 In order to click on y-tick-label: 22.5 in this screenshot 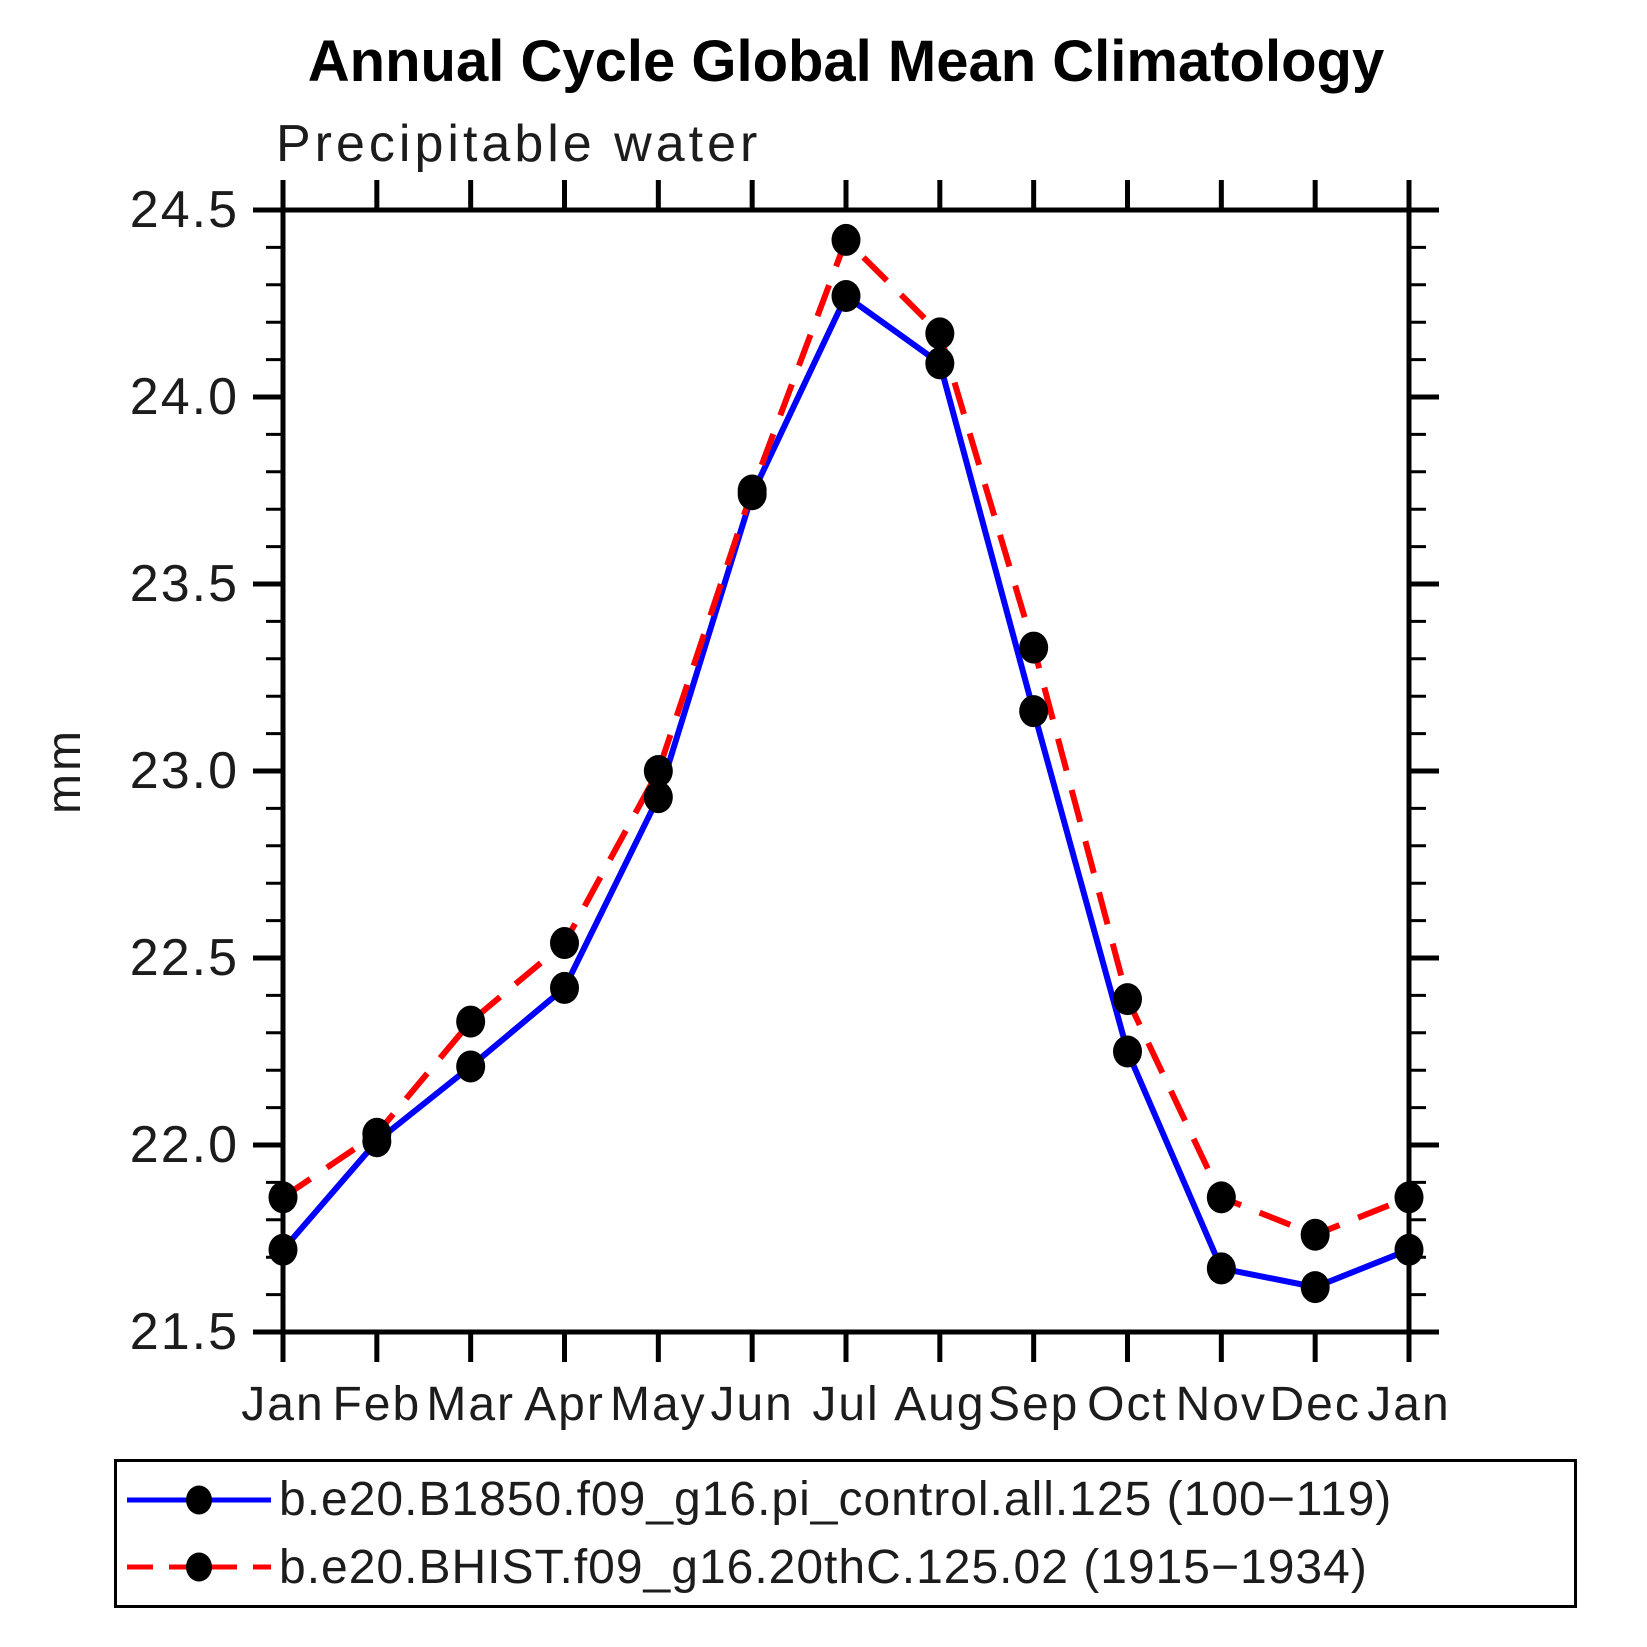, I will do `click(184, 958)`.